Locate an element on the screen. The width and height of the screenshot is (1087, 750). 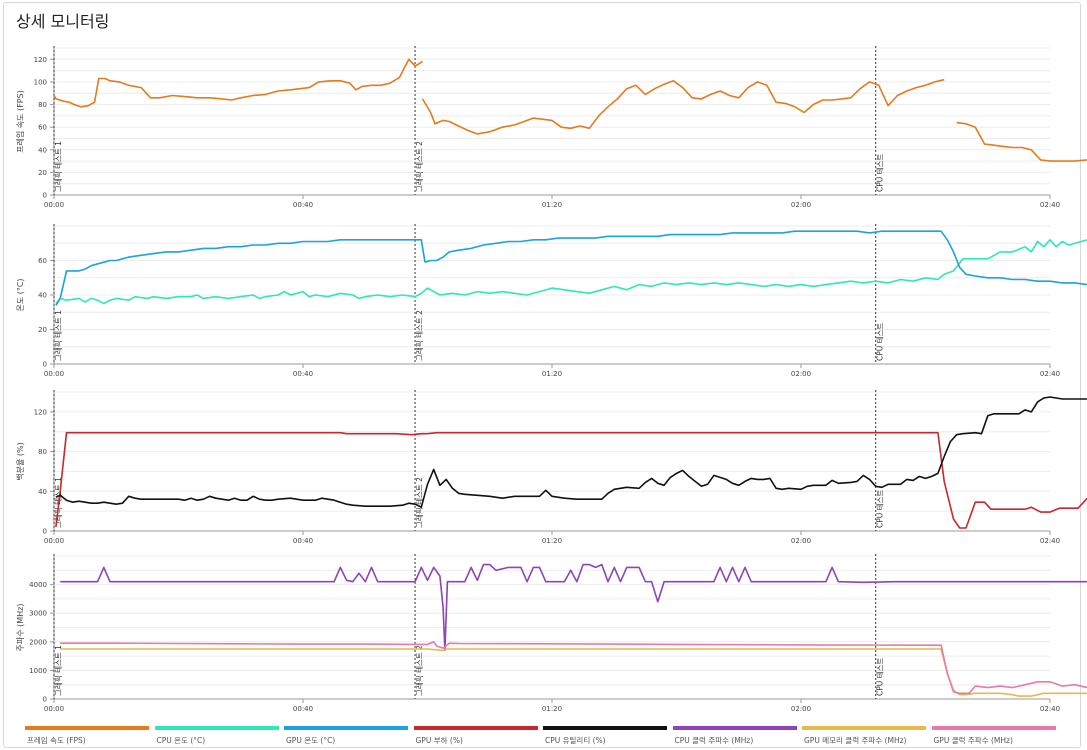
y-axis-label: 주파수 (MHz) is located at coordinates (20, 628).